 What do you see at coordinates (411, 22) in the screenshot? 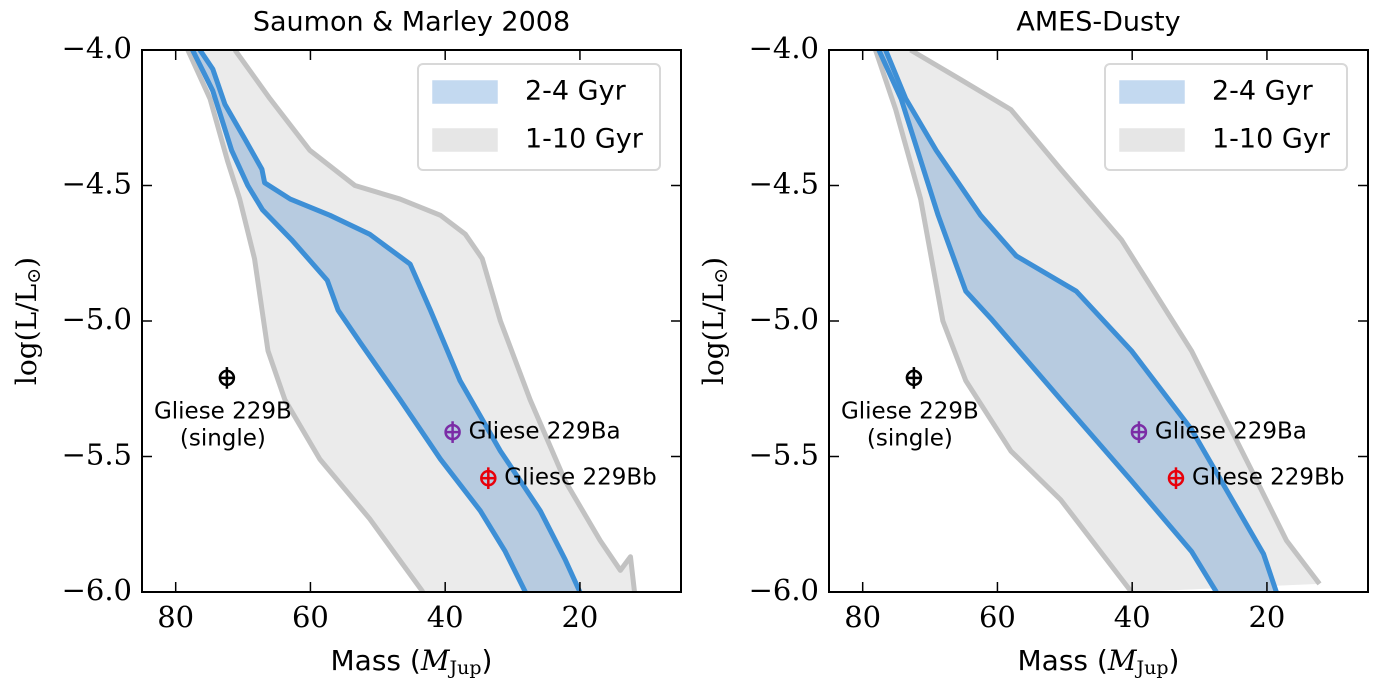
I see `chart-title: Saumon & Marley 2008` at bounding box center [411, 22].